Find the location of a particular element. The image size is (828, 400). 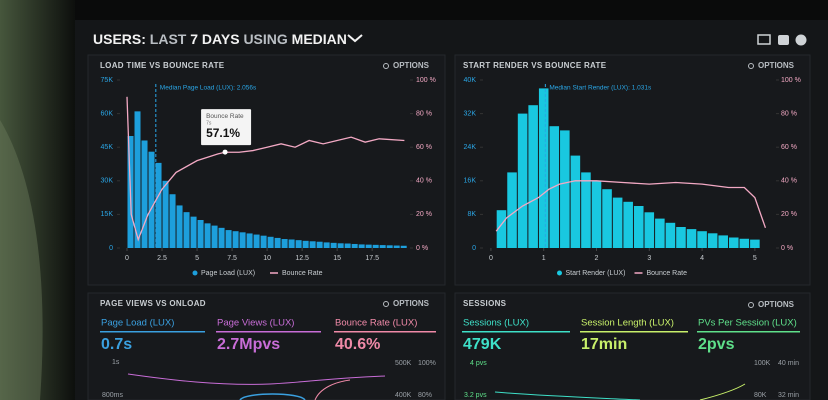

legend-label: Page Load (LUX) is located at coordinates (228, 273).